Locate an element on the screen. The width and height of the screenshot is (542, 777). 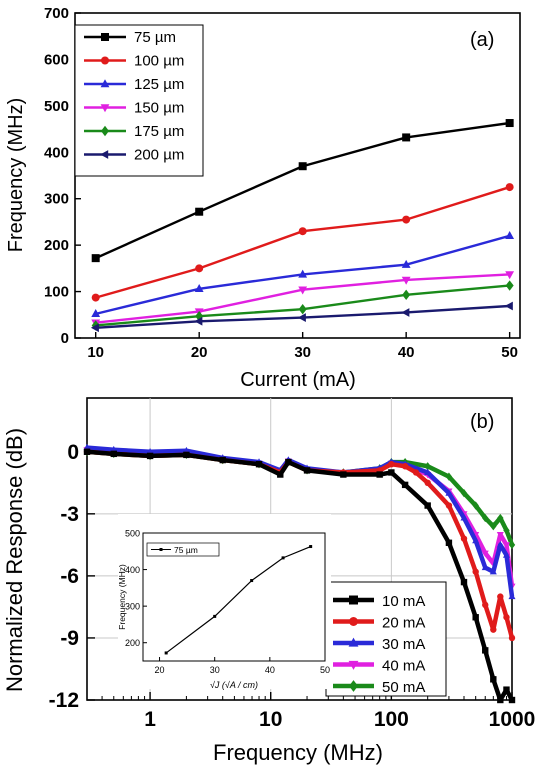
inset-y-tick-label-1: 300 is located at coordinates (132, 607).